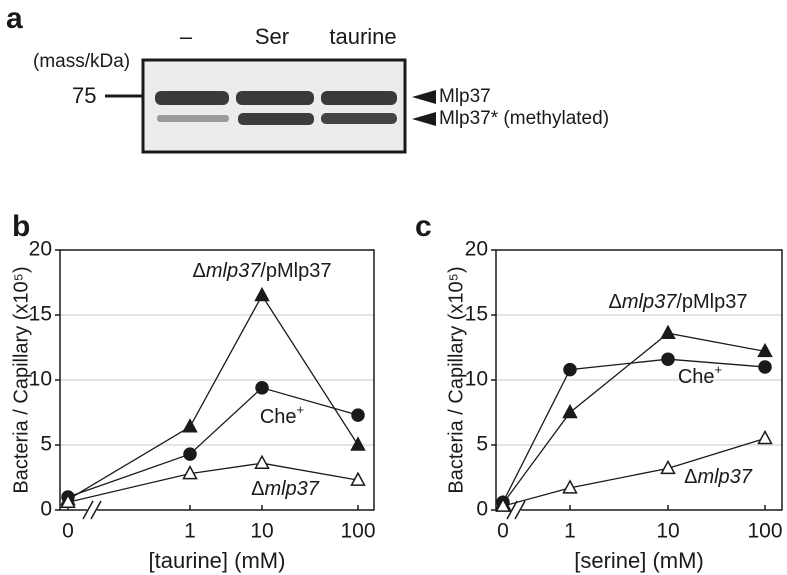 This screenshot has height=575, width=787. What do you see at coordinates (524, 118) in the screenshot?
I see `band-label: Mlp37* (methylated)` at bounding box center [524, 118].